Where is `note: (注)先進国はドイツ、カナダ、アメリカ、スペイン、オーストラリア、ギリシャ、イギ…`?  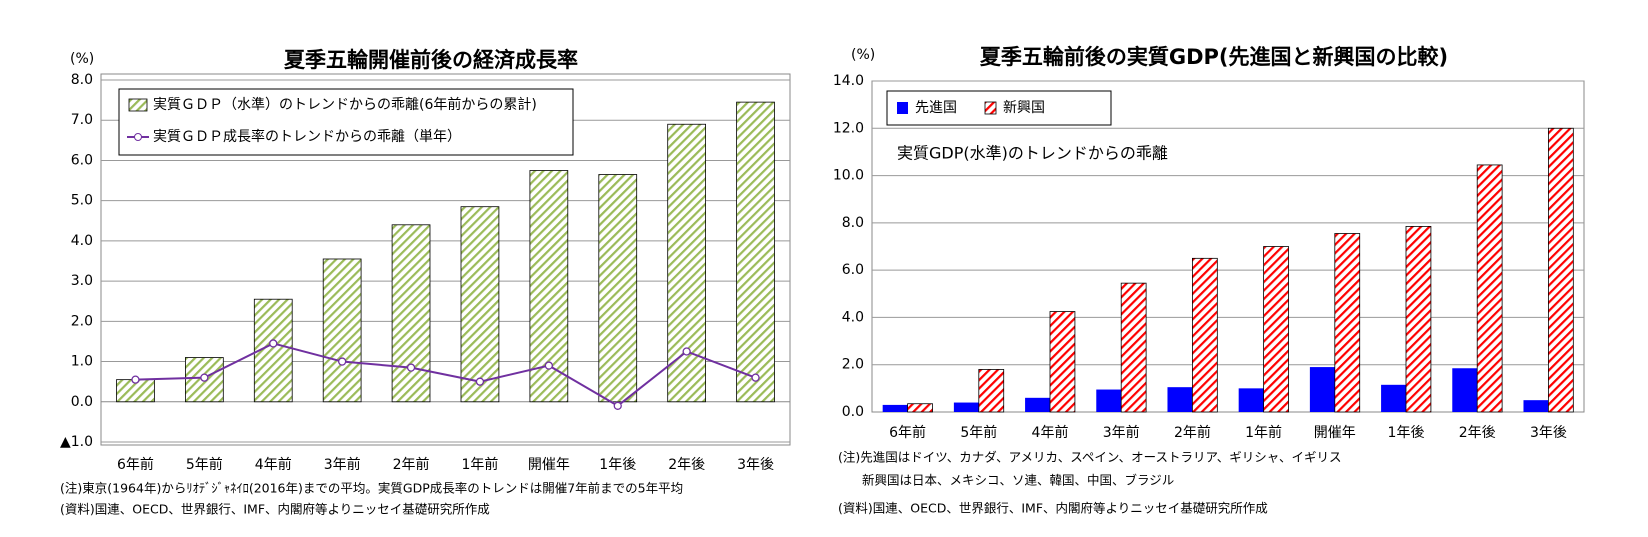 note: (注)先進国はドイツ、カナダ、アメリカ、スペイン、オーストラリア、ギリシャ、イギ… is located at coordinates (1090, 457).